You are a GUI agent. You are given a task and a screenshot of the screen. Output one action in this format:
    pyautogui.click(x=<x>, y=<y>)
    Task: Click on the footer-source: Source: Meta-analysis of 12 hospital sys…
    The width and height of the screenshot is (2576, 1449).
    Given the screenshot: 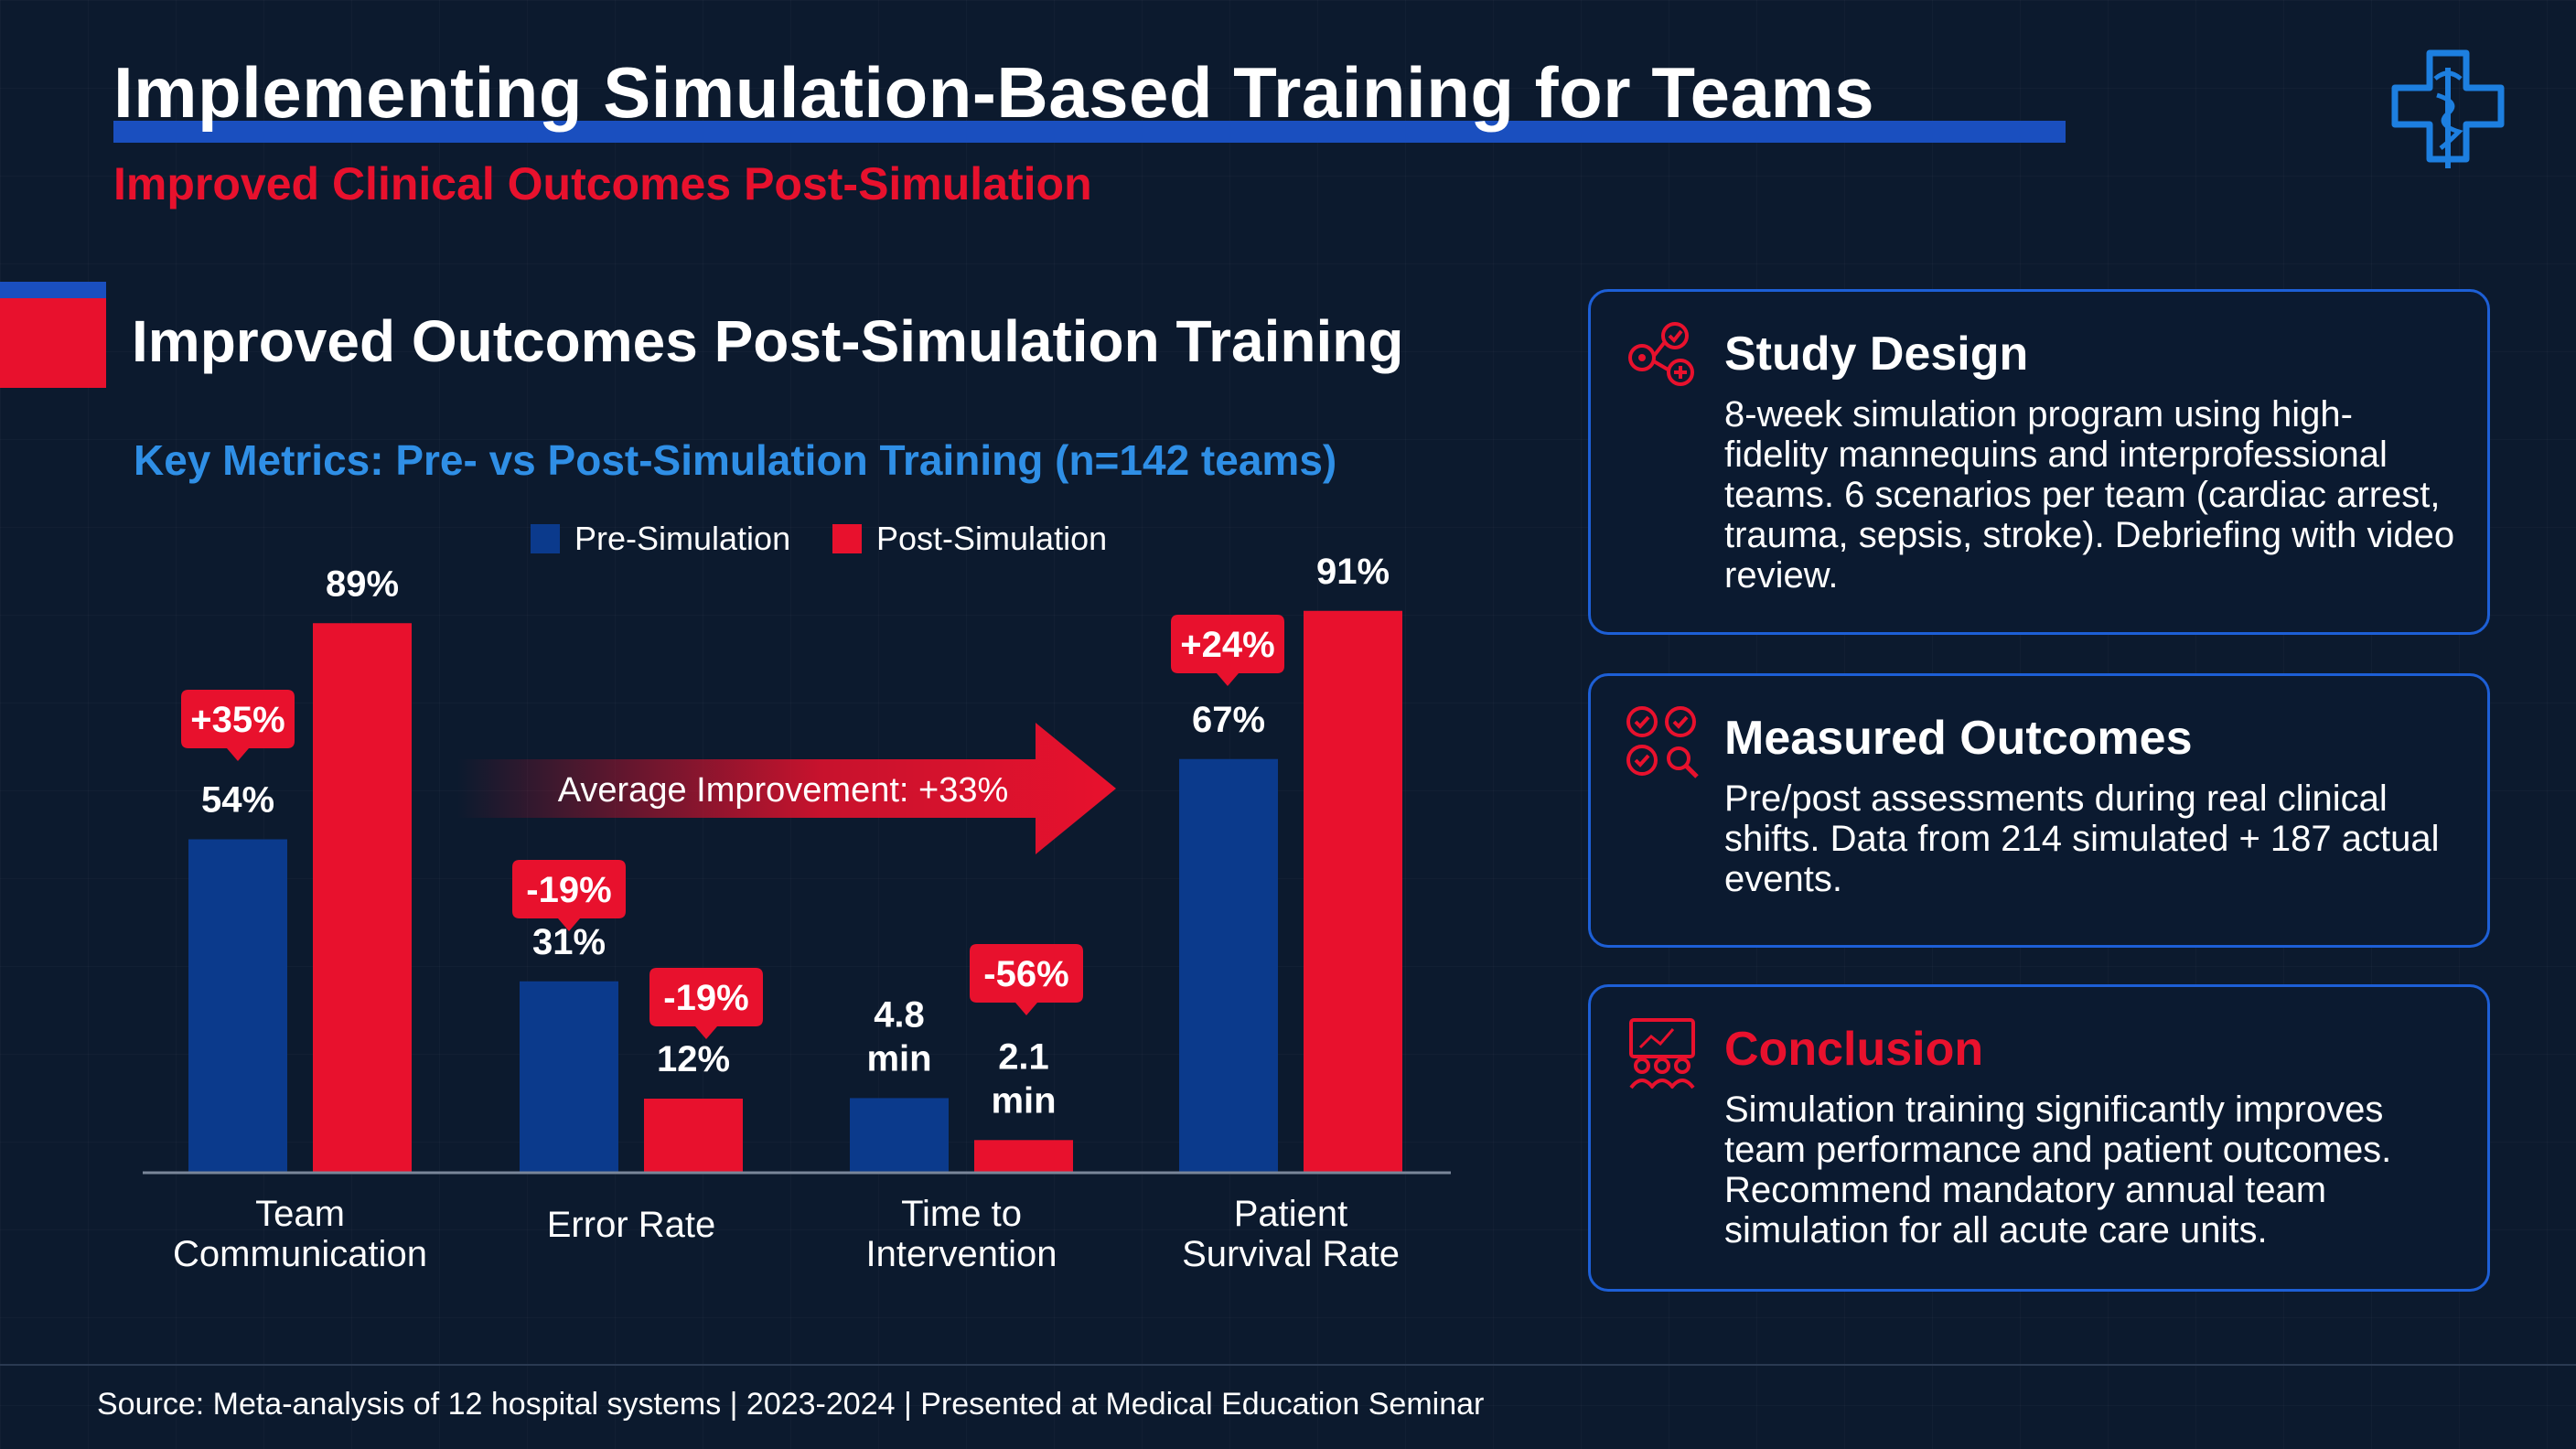 What is the action you would take?
    pyautogui.click(x=791, y=1405)
    